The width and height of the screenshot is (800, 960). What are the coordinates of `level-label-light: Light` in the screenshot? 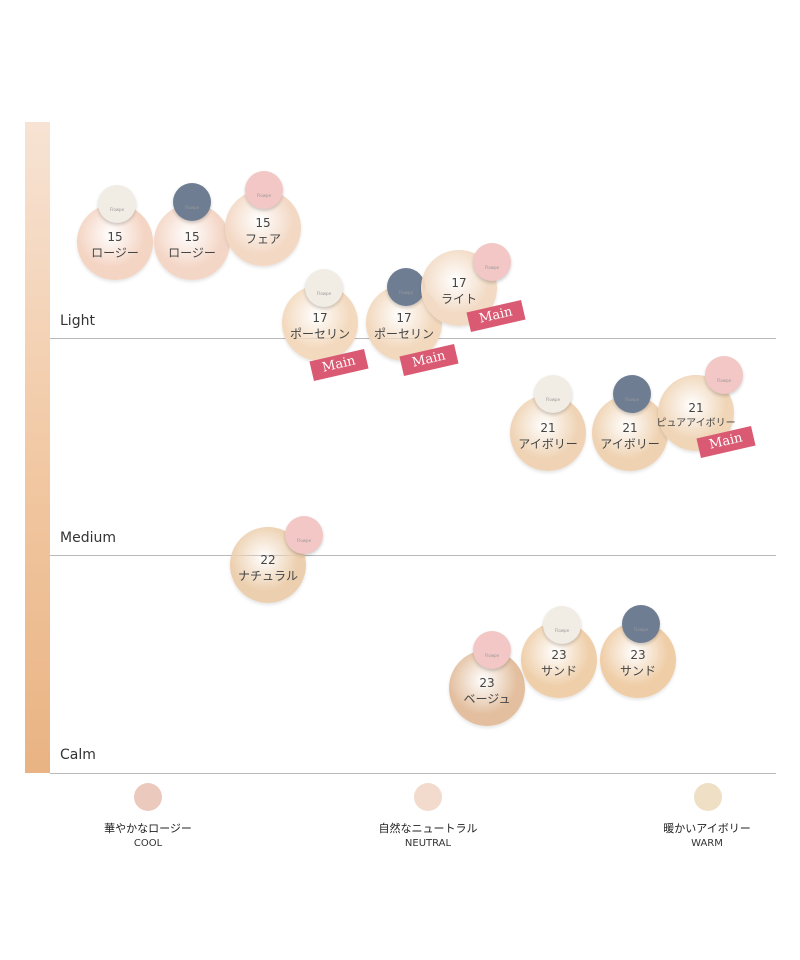 It's located at (77, 321).